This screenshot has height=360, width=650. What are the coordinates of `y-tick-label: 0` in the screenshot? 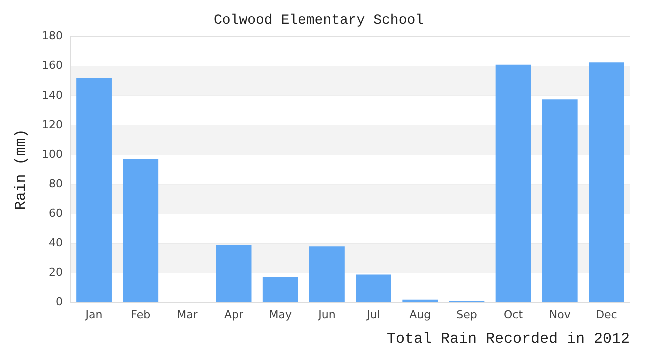 It's located at (59, 302).